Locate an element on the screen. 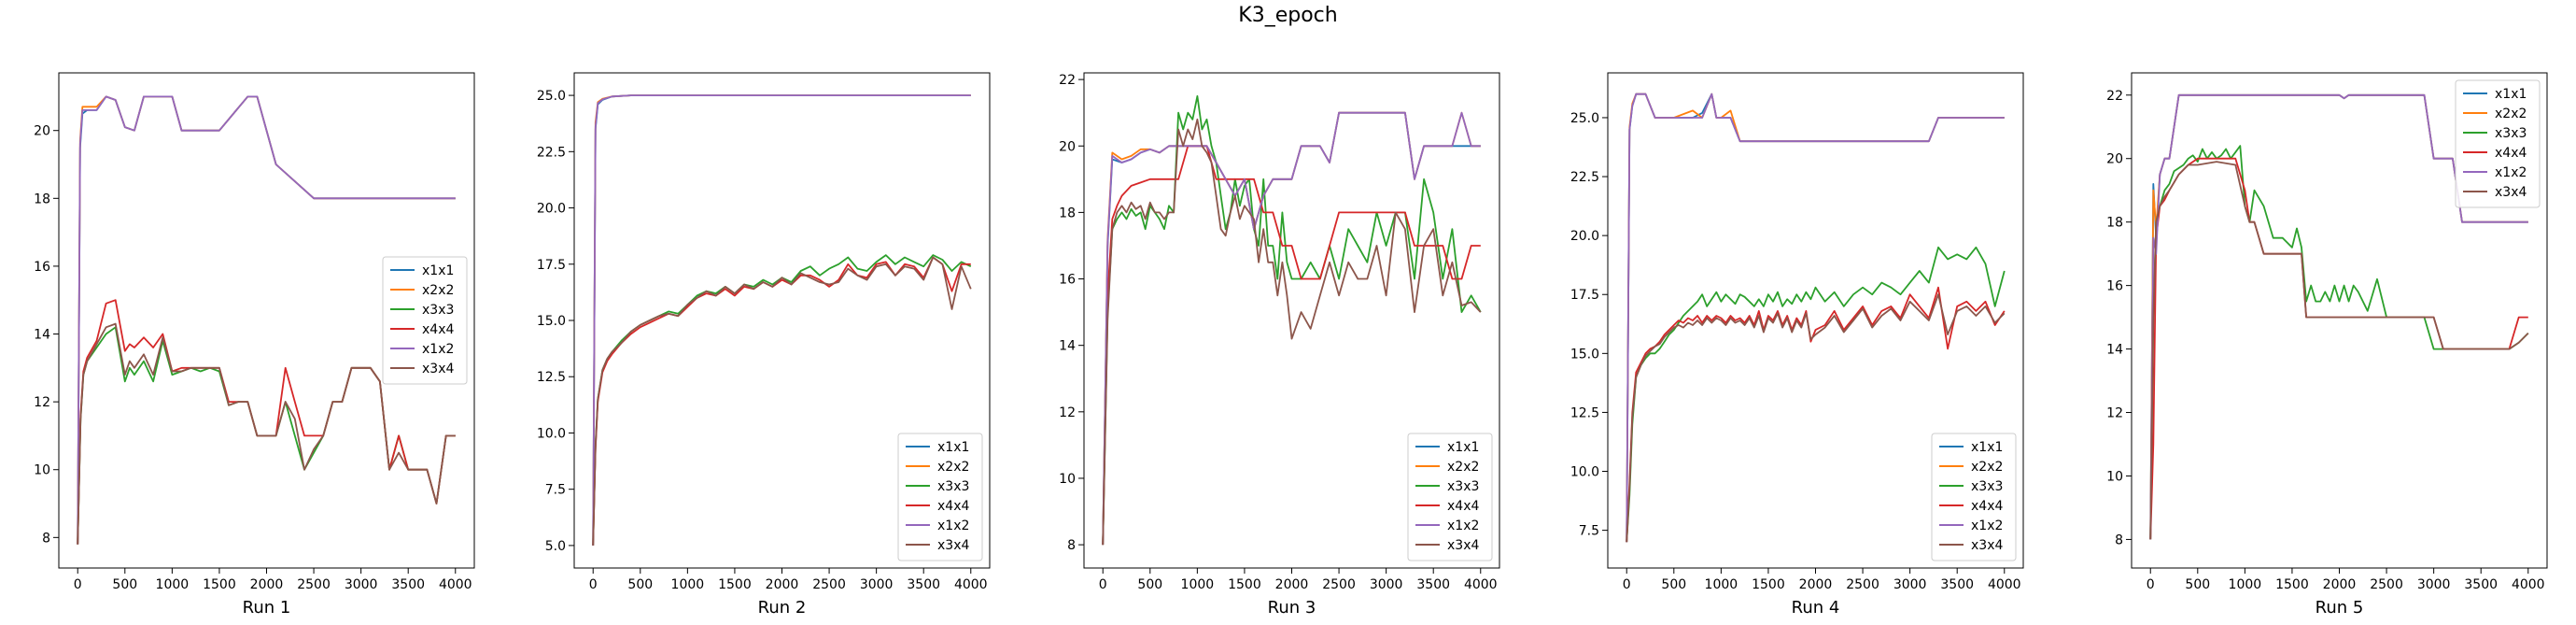 Image resolution: width=2576 pixels, height=625 pixels. figure-title: K3_epoch is located at coordinates (1288, 15).